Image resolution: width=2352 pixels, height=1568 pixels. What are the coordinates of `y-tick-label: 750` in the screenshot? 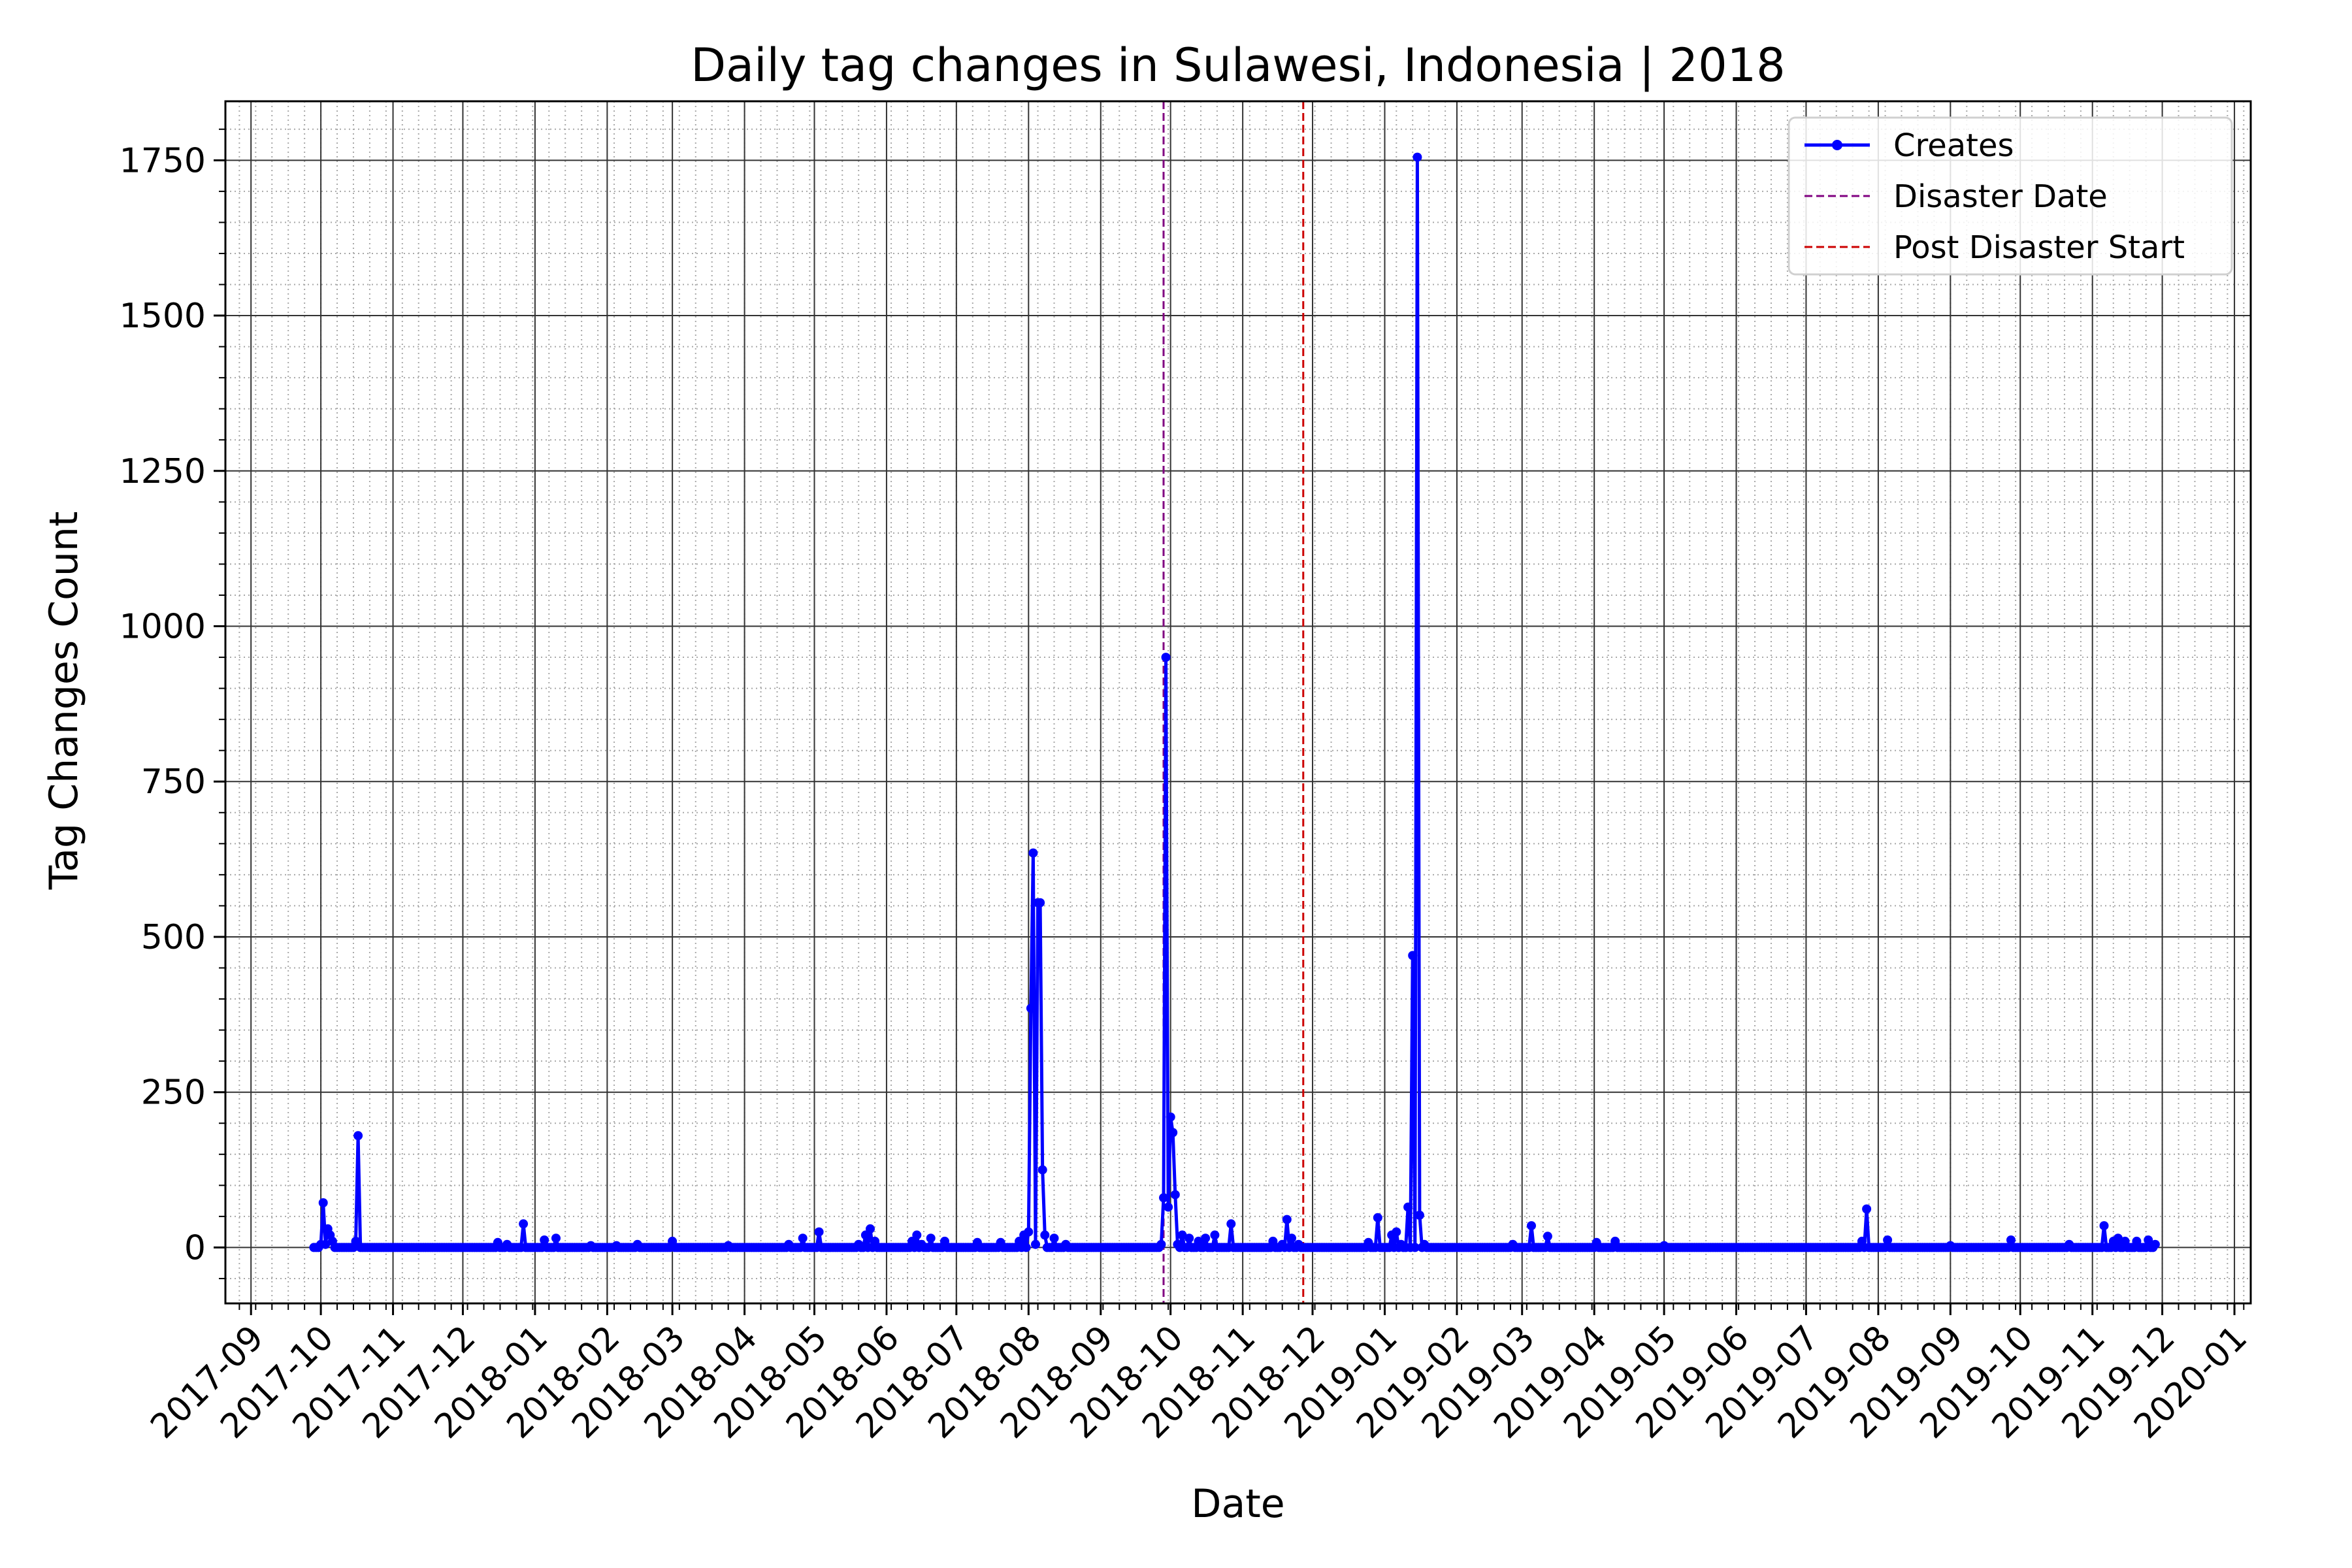 It's located at (173, 782).